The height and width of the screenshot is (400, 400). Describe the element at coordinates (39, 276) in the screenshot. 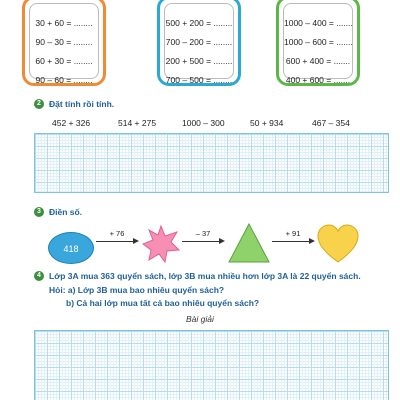

I see `question-4-badge: 4` at that location.